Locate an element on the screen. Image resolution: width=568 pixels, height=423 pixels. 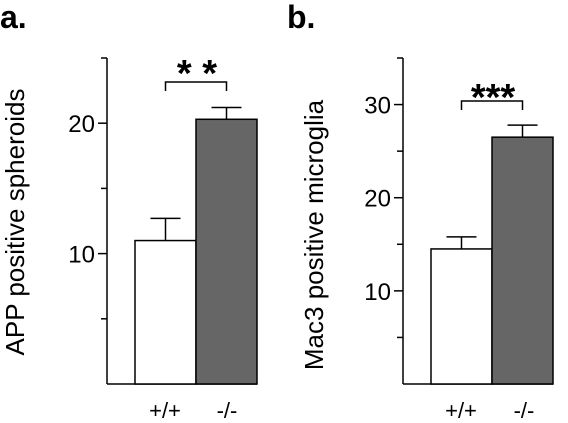
panel-b-y-tick-label-2: 30 is located at coordinates (377, 106).